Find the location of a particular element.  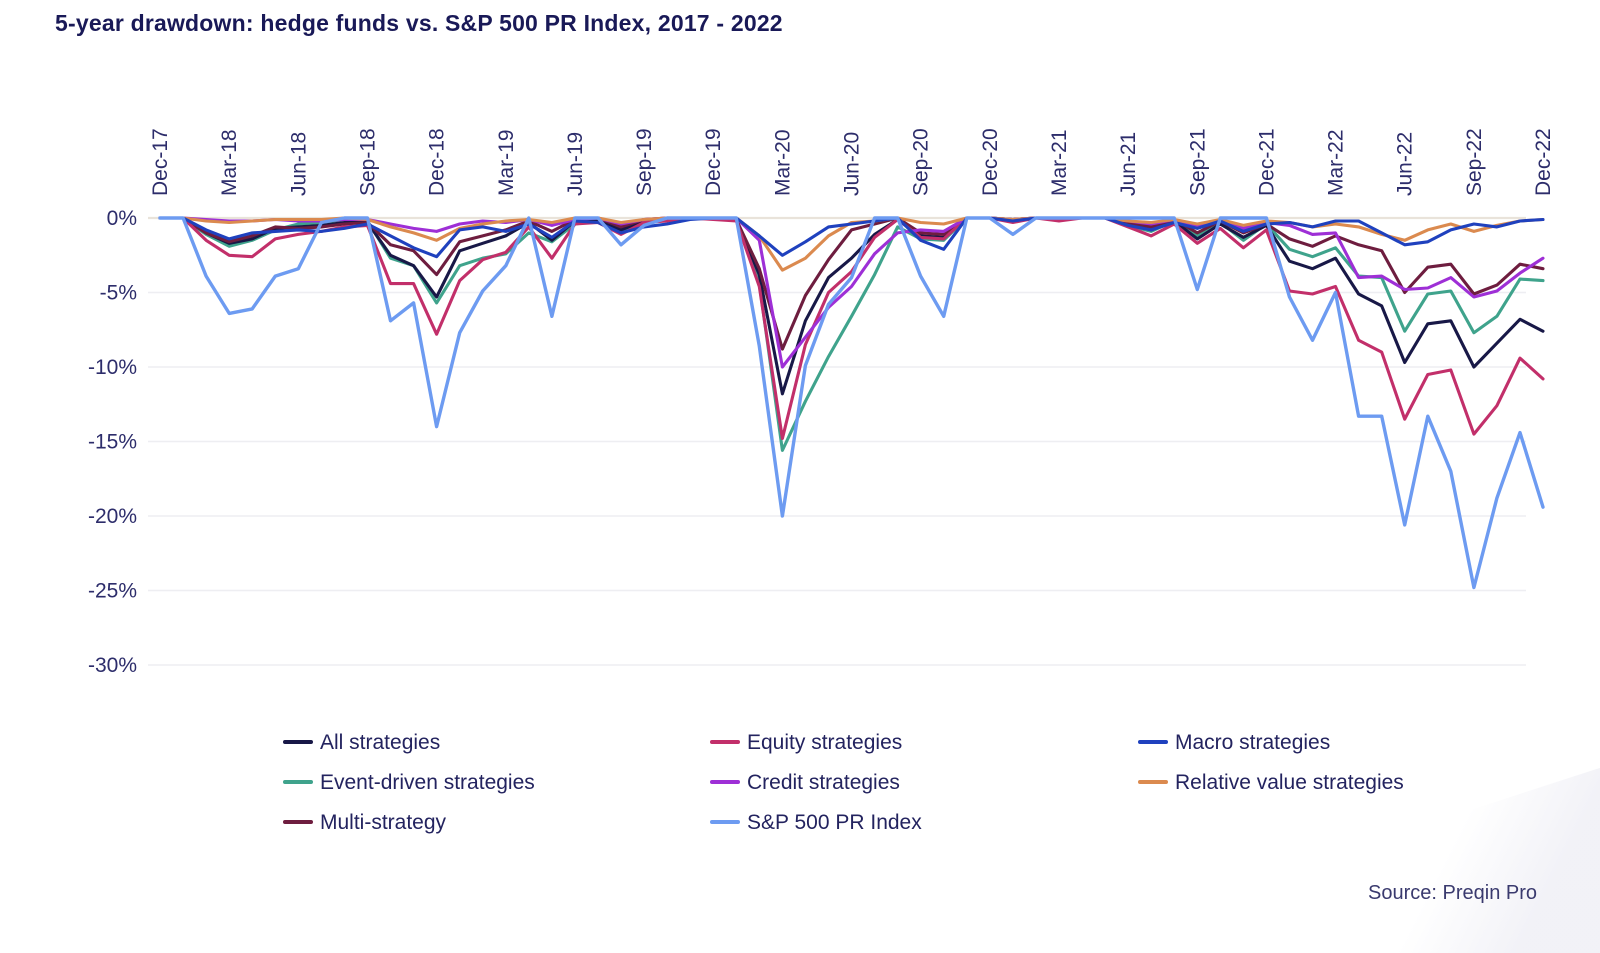

legend-label: Multi-strategy is located at coordinates (383, 822).